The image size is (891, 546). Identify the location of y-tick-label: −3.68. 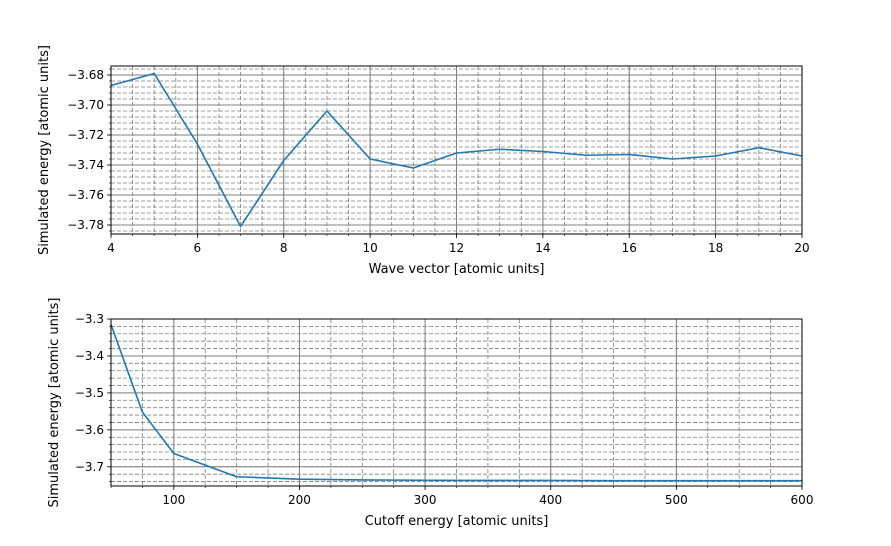
(85, 75).